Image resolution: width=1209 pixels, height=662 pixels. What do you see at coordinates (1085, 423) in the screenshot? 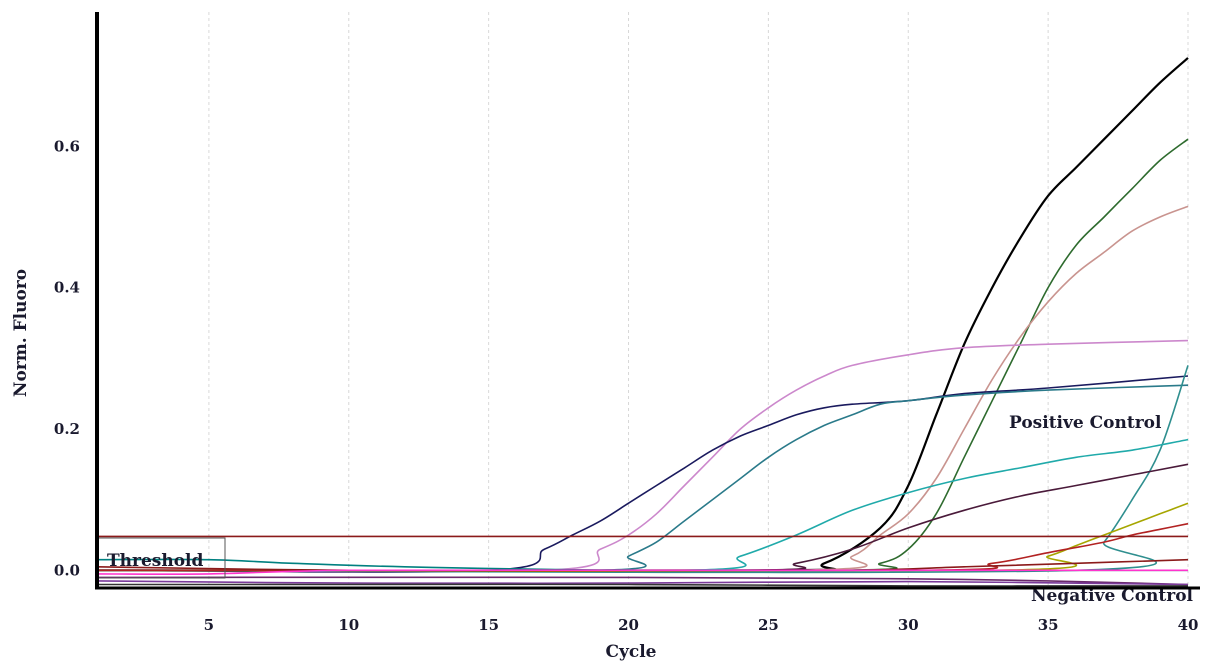
I see `positive-control-label: Positive Control` at bounding box center [1085, 423].